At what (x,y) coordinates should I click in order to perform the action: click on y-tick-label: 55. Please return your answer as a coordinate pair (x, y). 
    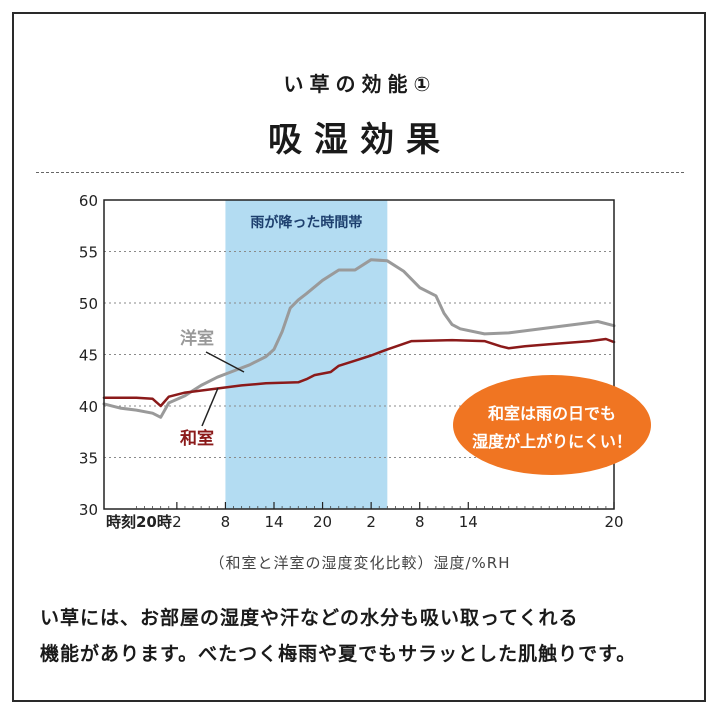
    Looking at the image, I should click on (88, 253).